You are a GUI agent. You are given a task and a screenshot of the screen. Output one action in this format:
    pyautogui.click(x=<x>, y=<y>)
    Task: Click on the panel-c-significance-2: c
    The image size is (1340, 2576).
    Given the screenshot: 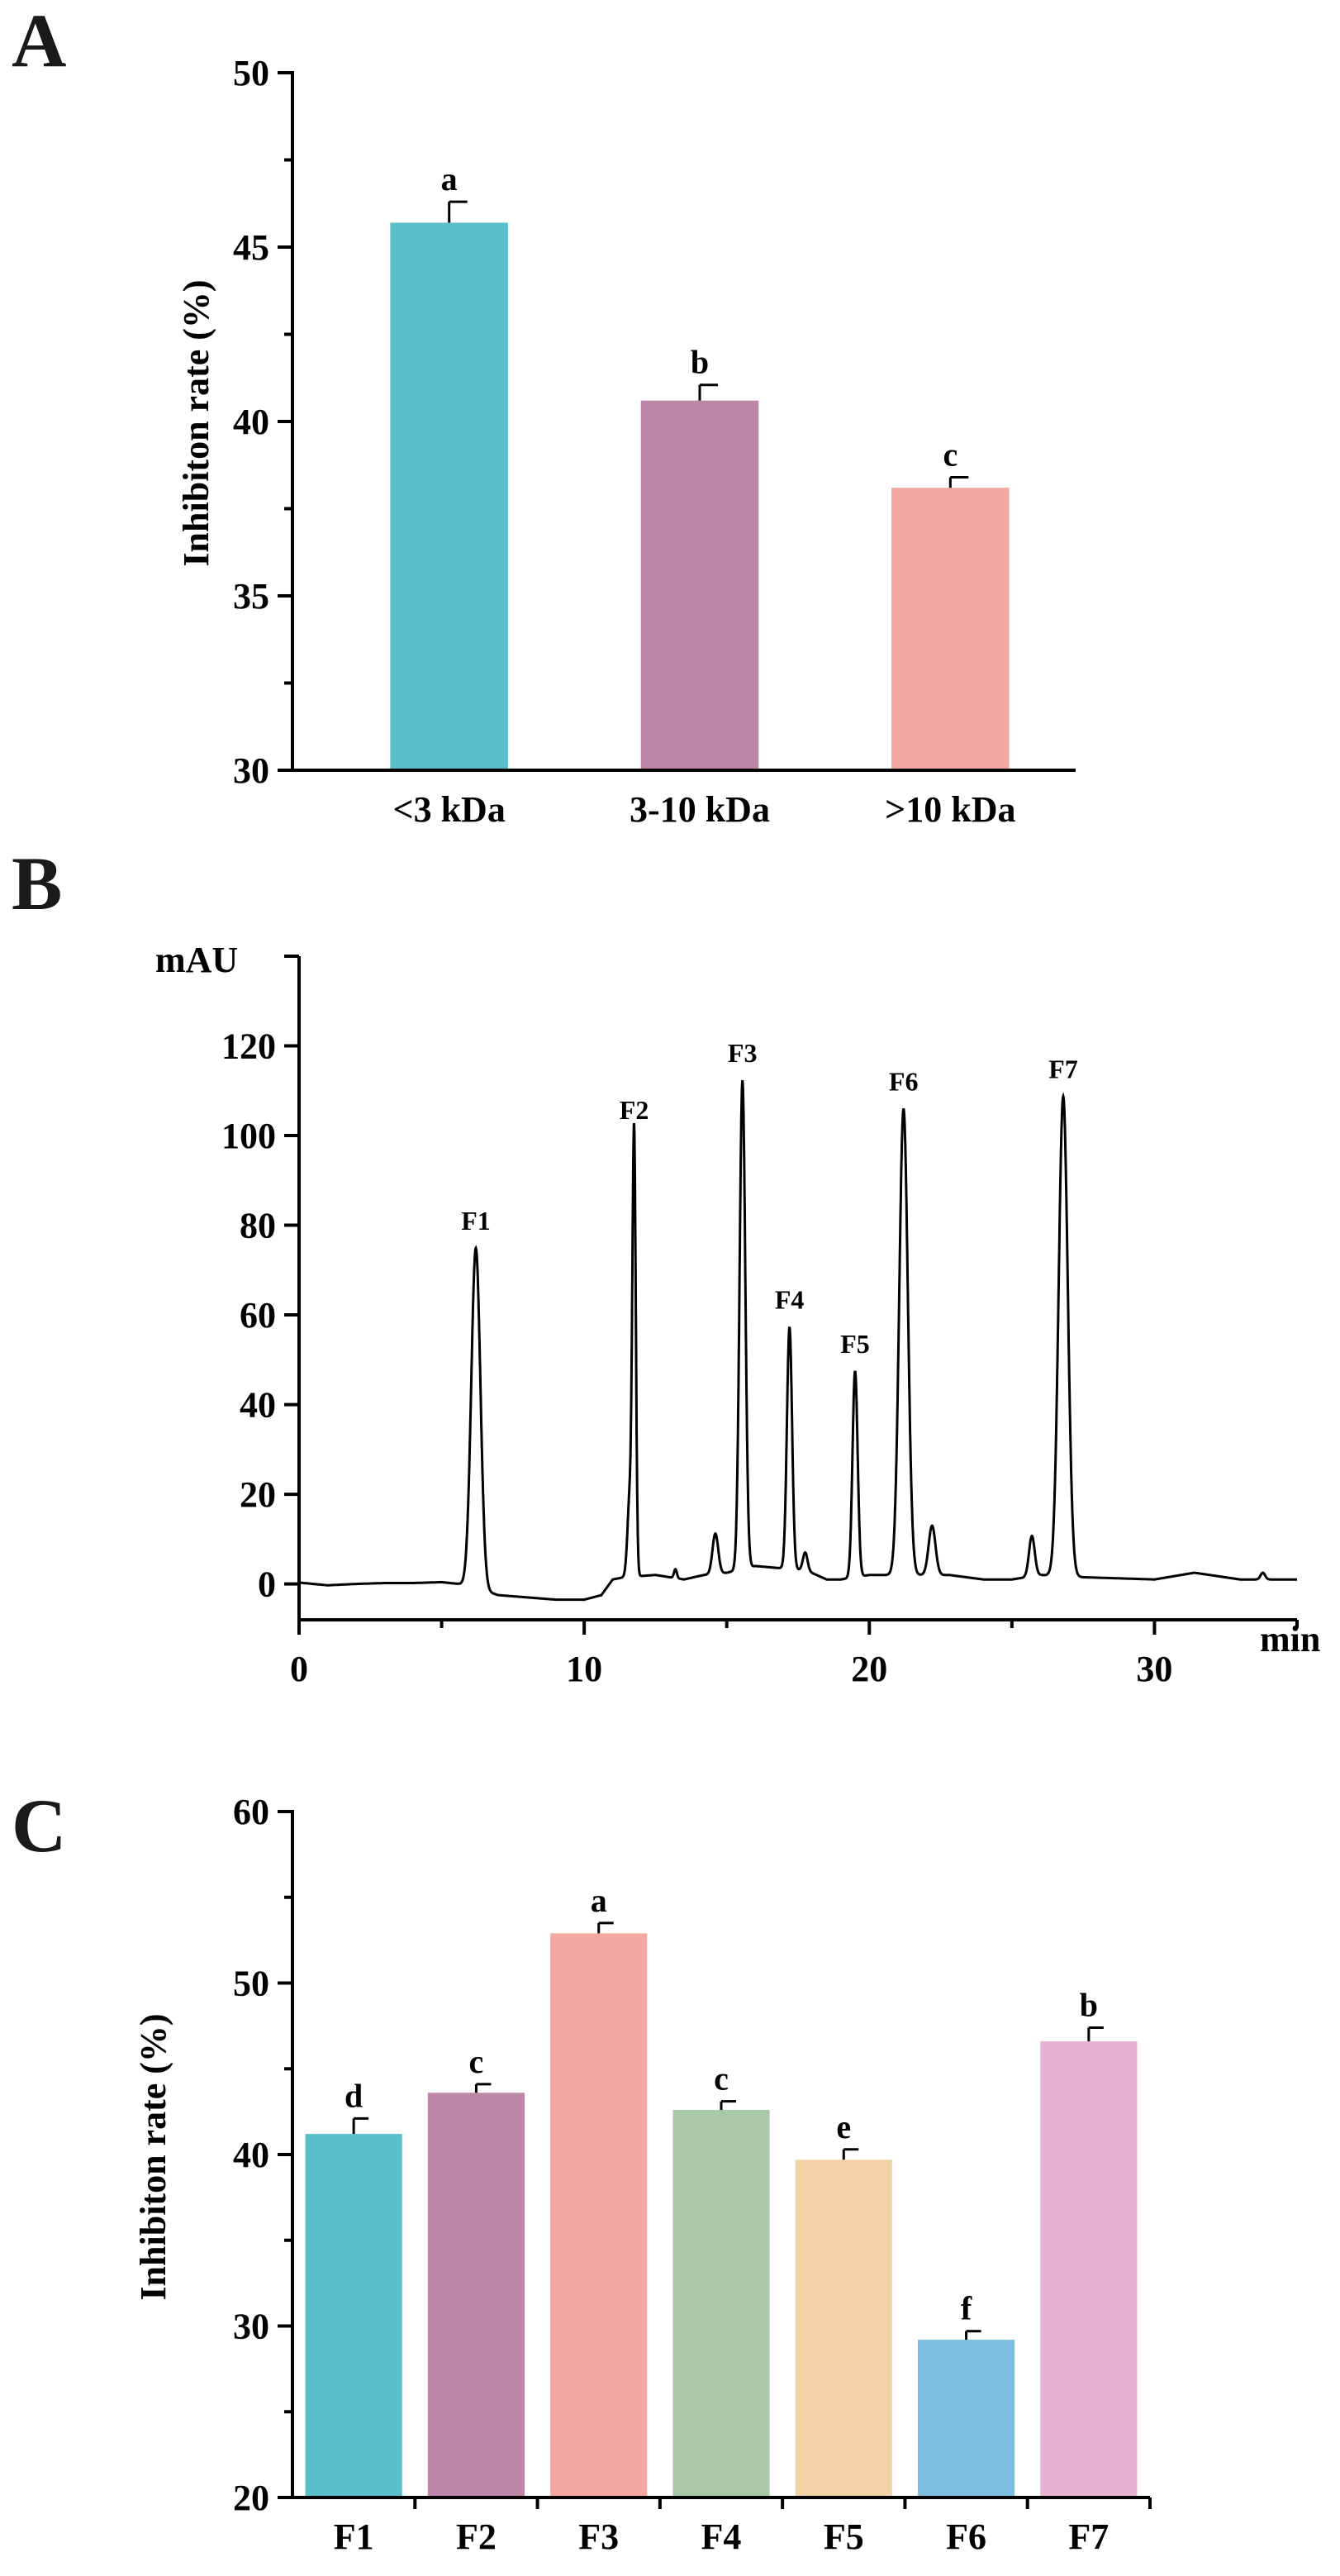 What is the action you would take?
    pyautogui.click(x=476, y=2062)
    